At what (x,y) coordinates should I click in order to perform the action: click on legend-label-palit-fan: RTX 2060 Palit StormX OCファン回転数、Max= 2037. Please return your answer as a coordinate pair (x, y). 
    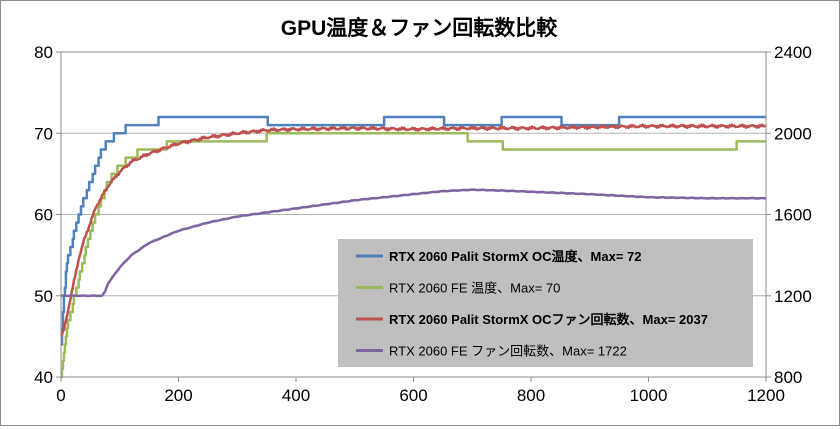
    Looking at the image, I should click on (548, 319).